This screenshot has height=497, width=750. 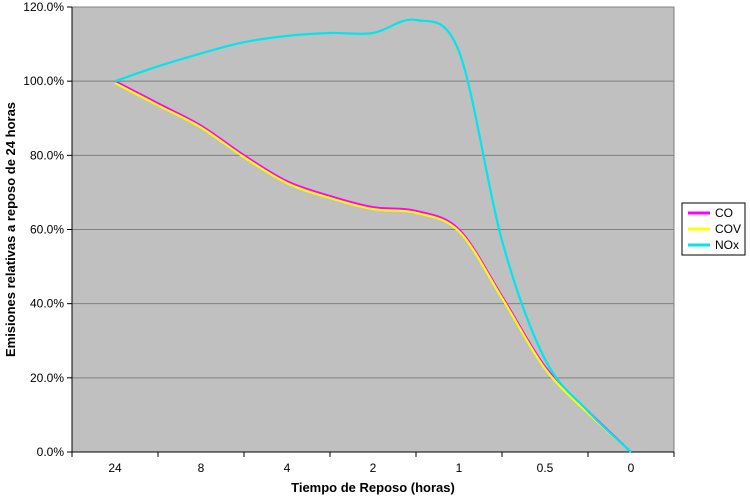 I want to click on y-tick-label: 0.0%, so click(x=51, y=452).